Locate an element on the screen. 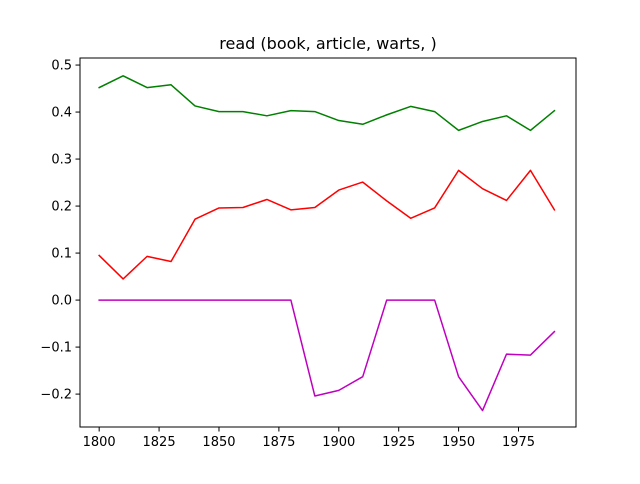 This screenshot has height=484, width=640. x-tick-label: 1850 is located at coordinates (218, 442).